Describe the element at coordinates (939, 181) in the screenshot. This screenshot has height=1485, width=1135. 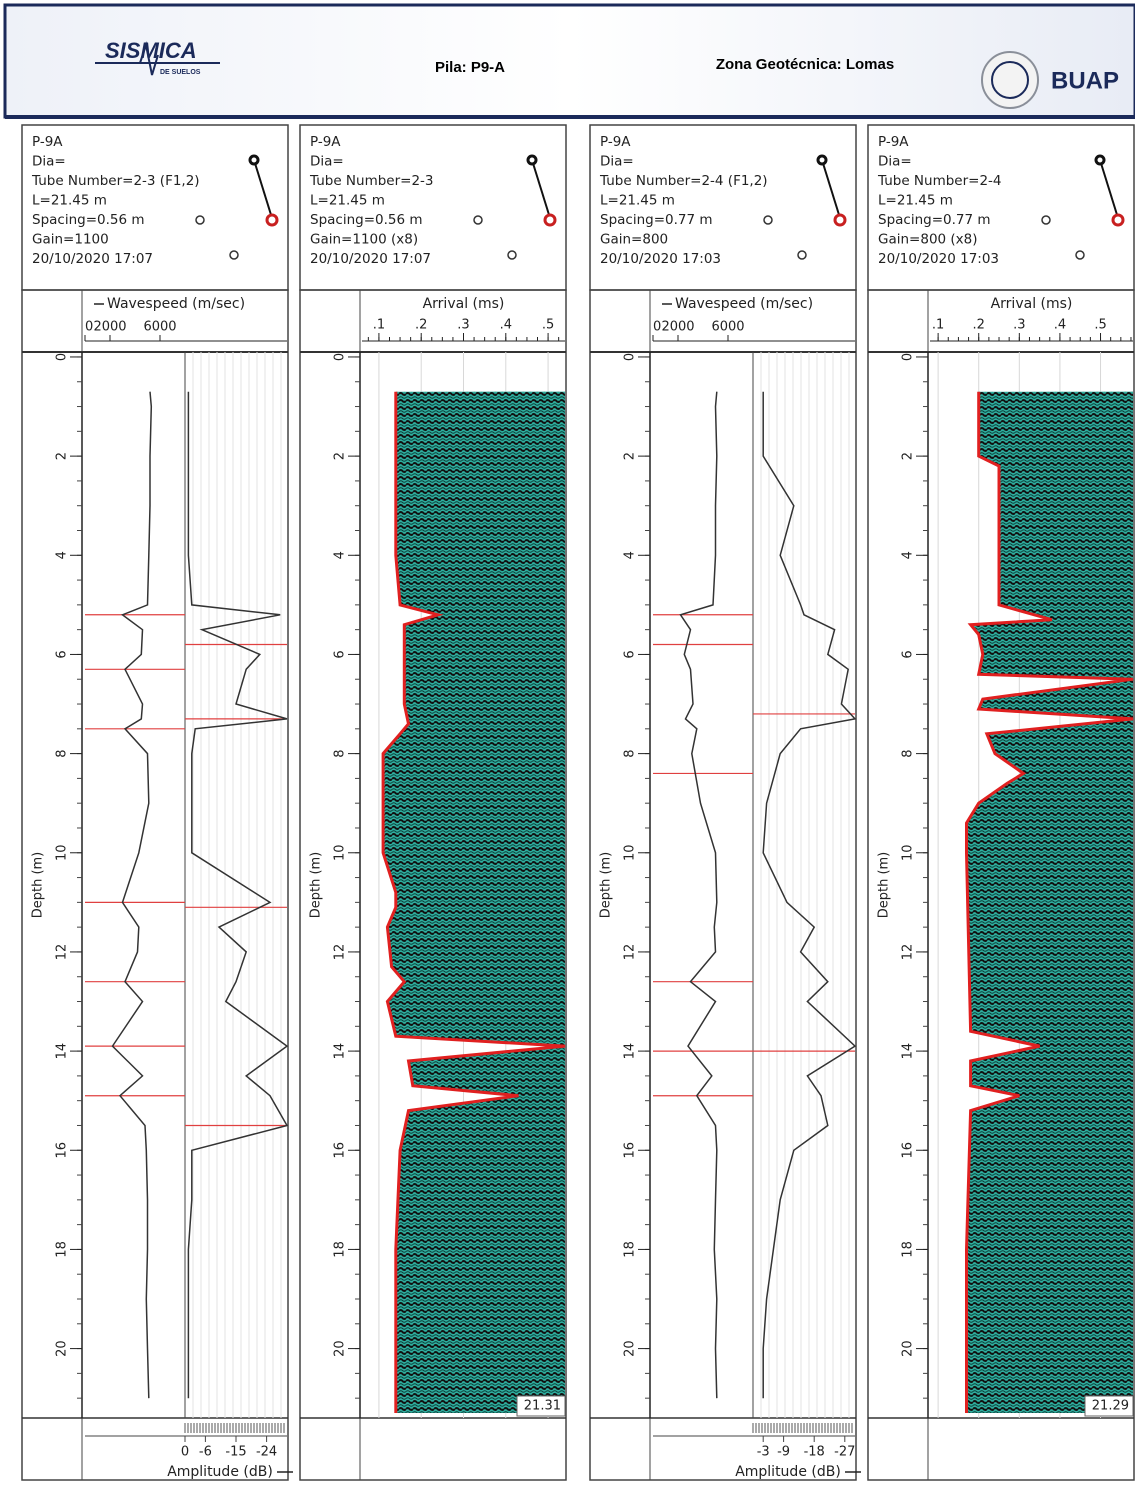
I see `info-line: Tube Number=2-4` at that location.